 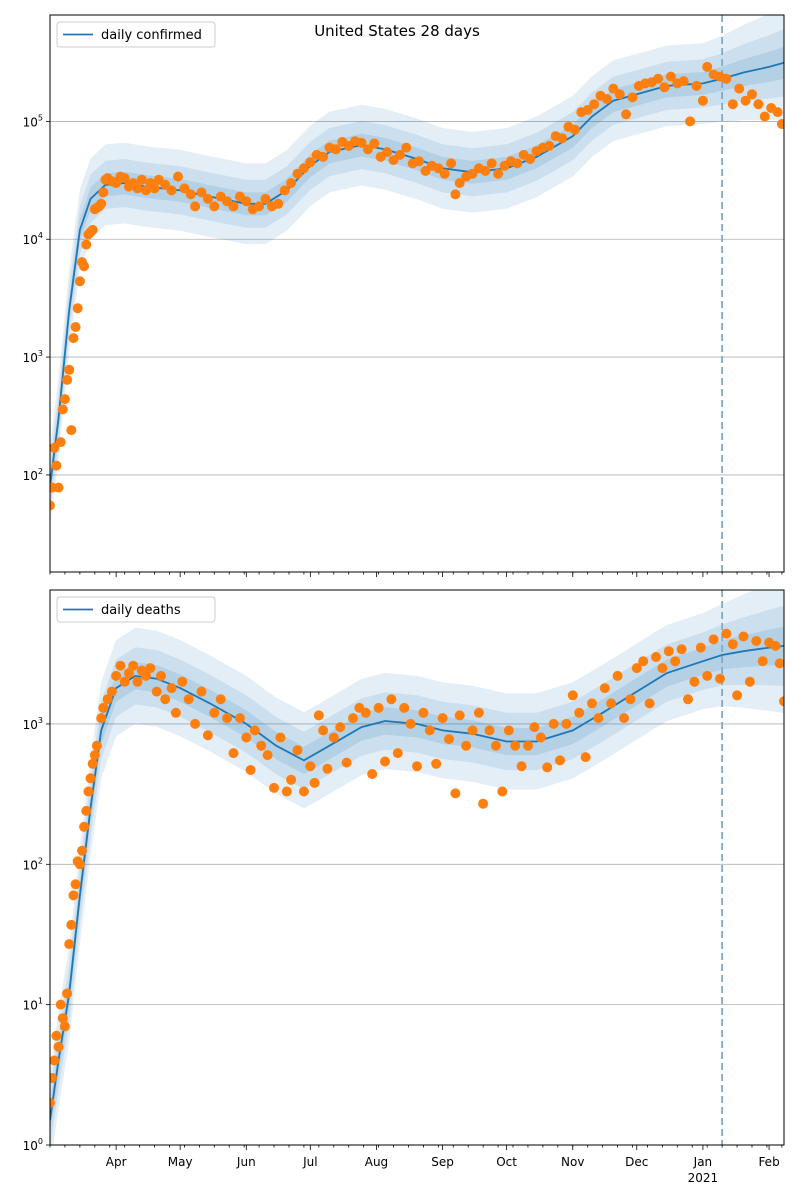 I want to click on legend-label: daily deaths, so click(x=141, y=610).